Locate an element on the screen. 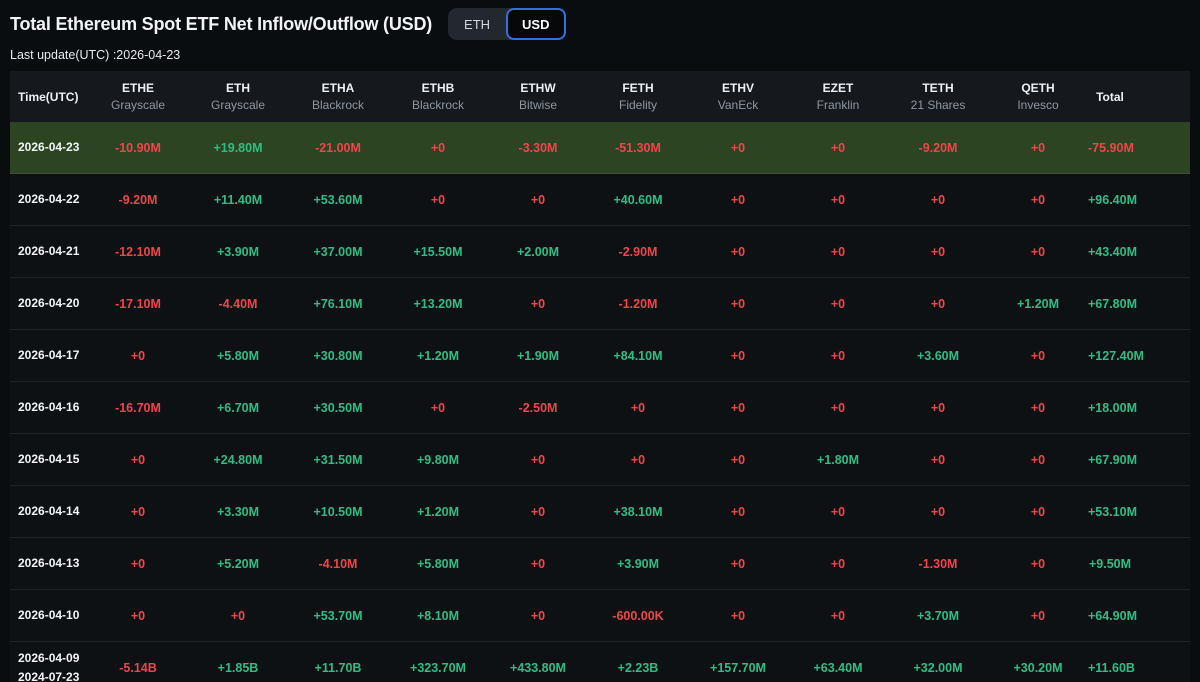 The width and height of the screenshot is (1200, 682). ticker-label: ETHV is located at coordinates (737, 88).